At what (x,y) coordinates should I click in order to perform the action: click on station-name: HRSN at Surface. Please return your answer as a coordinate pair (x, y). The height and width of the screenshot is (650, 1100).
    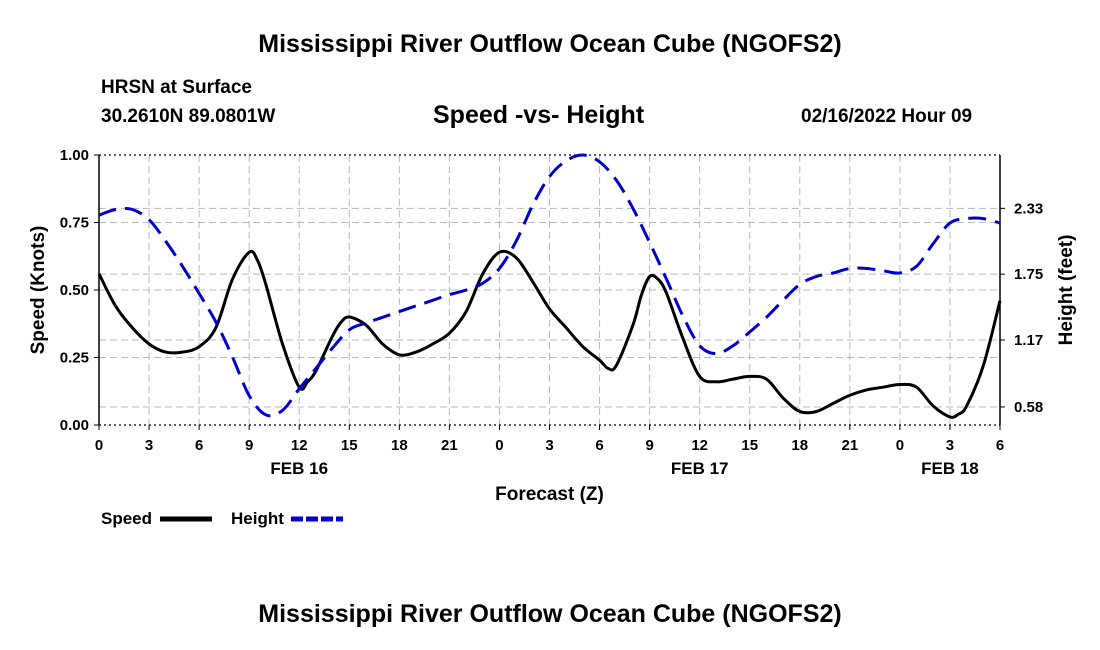
    Looking at the image, I should click on (176, 87).